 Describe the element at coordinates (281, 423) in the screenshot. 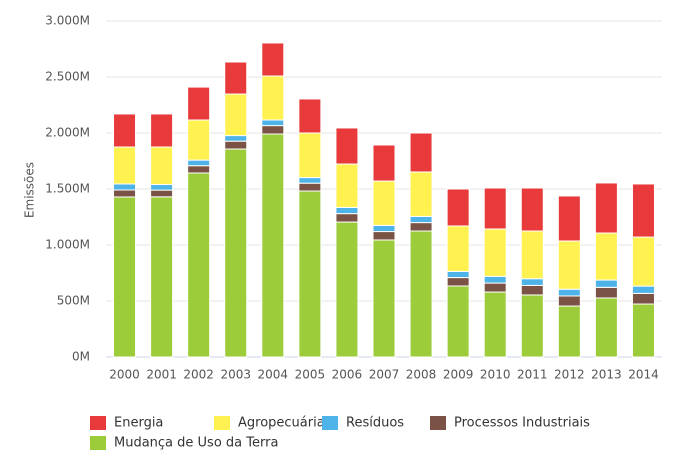

I see `legend-label: Agropecuária` at that location.